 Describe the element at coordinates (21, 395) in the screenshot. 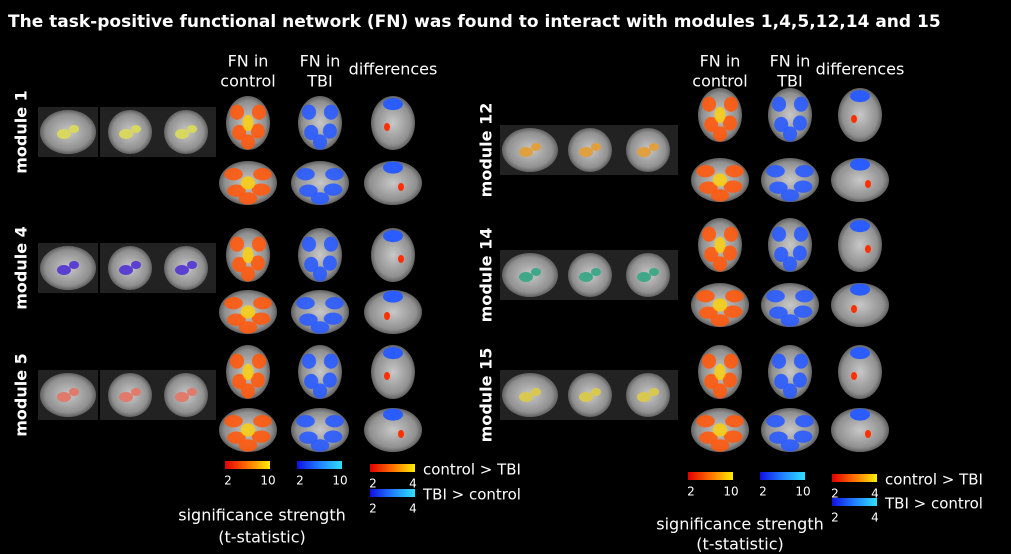

I see `module-label: module 5` at that location.